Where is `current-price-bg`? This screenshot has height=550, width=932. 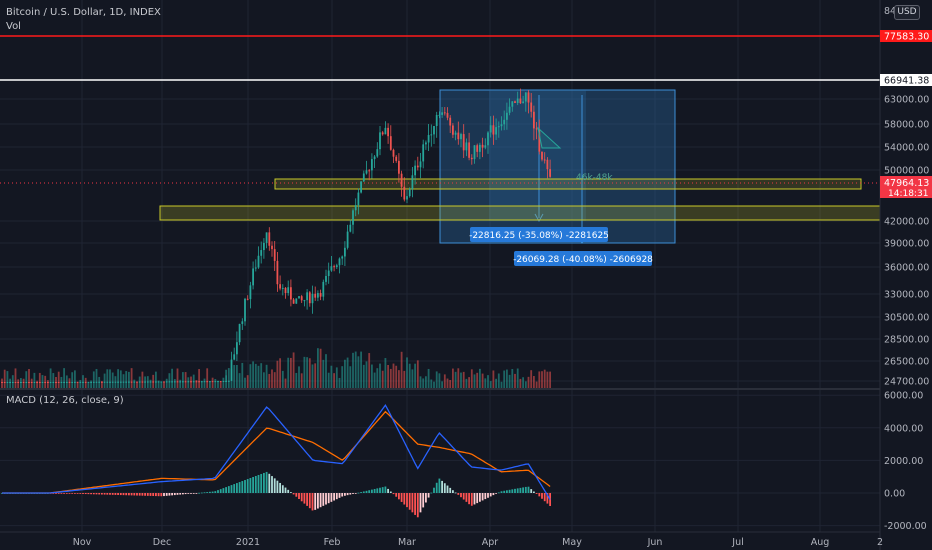
current-price-bg is located at coordinates (906, 187).